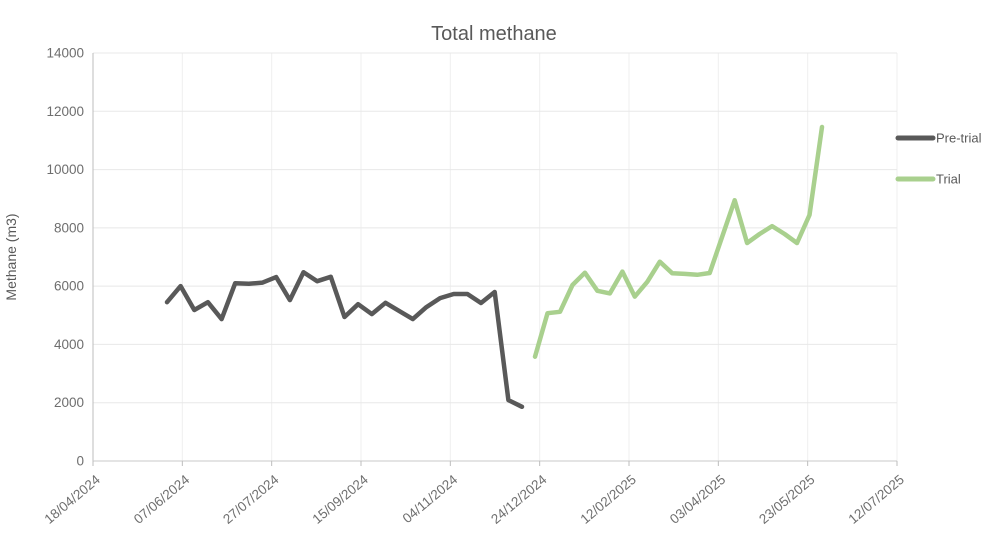 This screenshot has height=538, width=987. Describe the element at coordinates (69, 402) in the screenshot. I see `y-tick-label: 2000` at that location.